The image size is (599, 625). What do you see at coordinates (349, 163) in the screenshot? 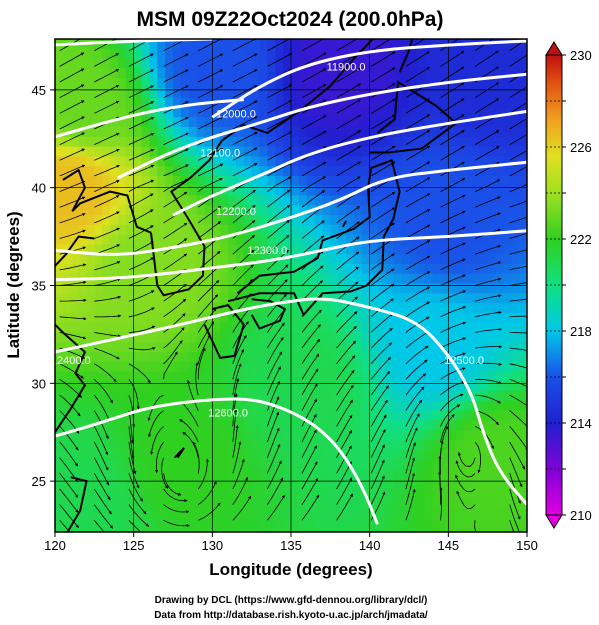
I see `contour-line` at bounding box center [349, 163].